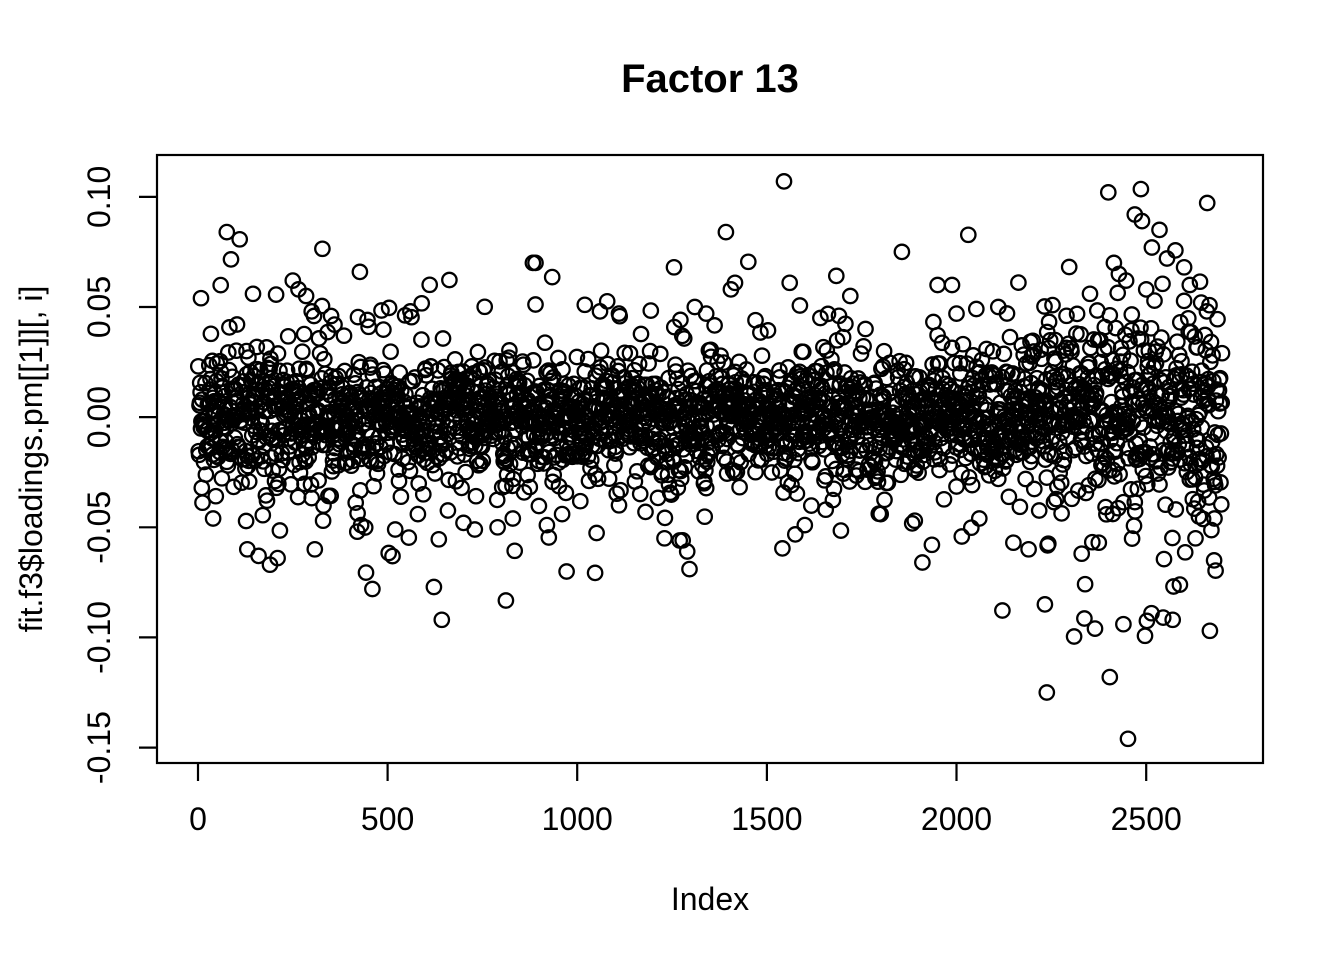  What do you see at coordinates (31, 459) in the screenshot?
I see `y-axis-label: fit.f3$loadings.pm[[1]][, i]` at bounding box center [31, 459].